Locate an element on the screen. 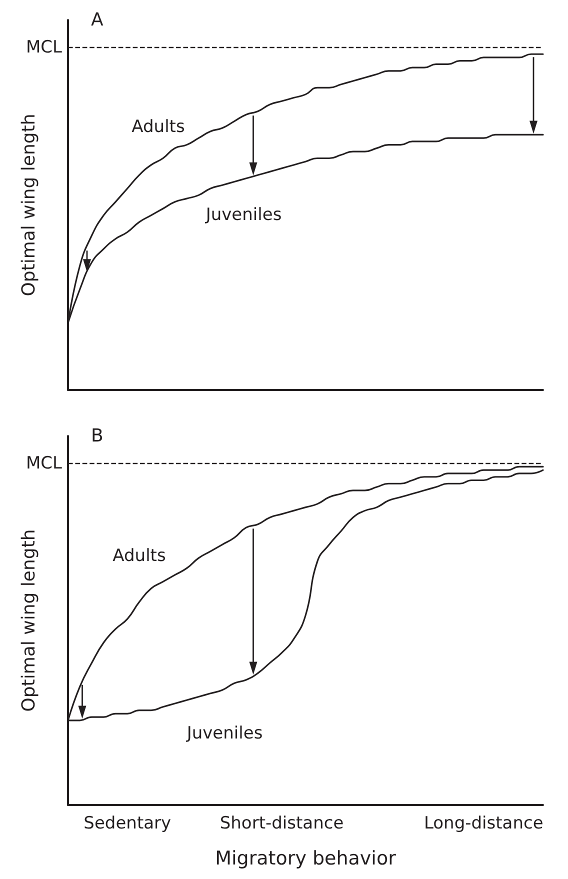 This screenshot has height=879, width=568. chart-title: B is located at coordinates (97, 436).